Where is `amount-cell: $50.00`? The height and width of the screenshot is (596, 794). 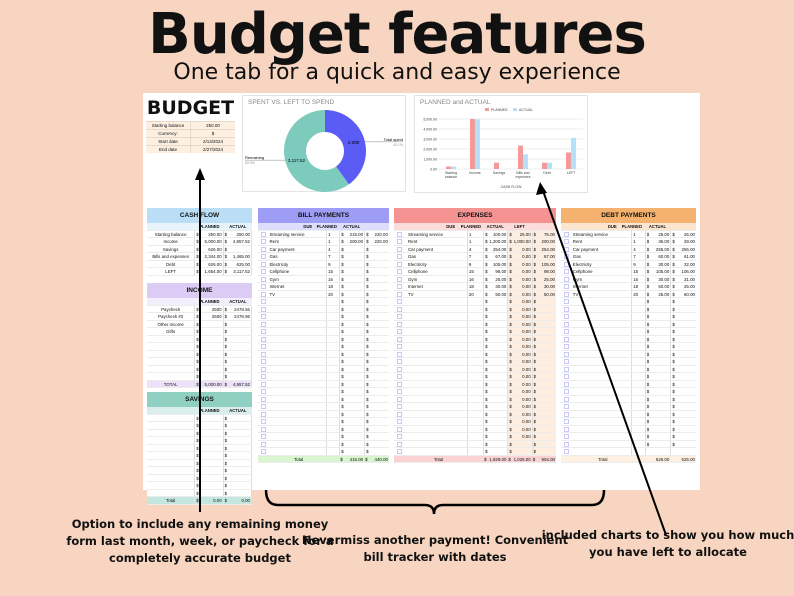
amount-cell: $50.00 is located at coordinates (495, 293).